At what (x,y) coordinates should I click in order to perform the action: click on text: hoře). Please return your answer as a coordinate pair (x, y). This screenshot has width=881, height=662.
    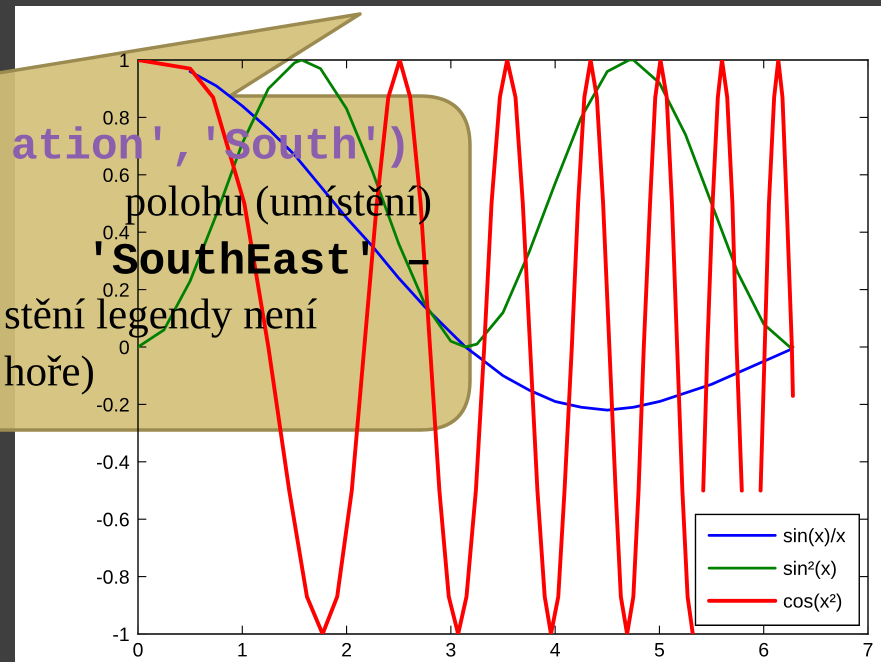
    Looking at the image, I should click on (48, 375).